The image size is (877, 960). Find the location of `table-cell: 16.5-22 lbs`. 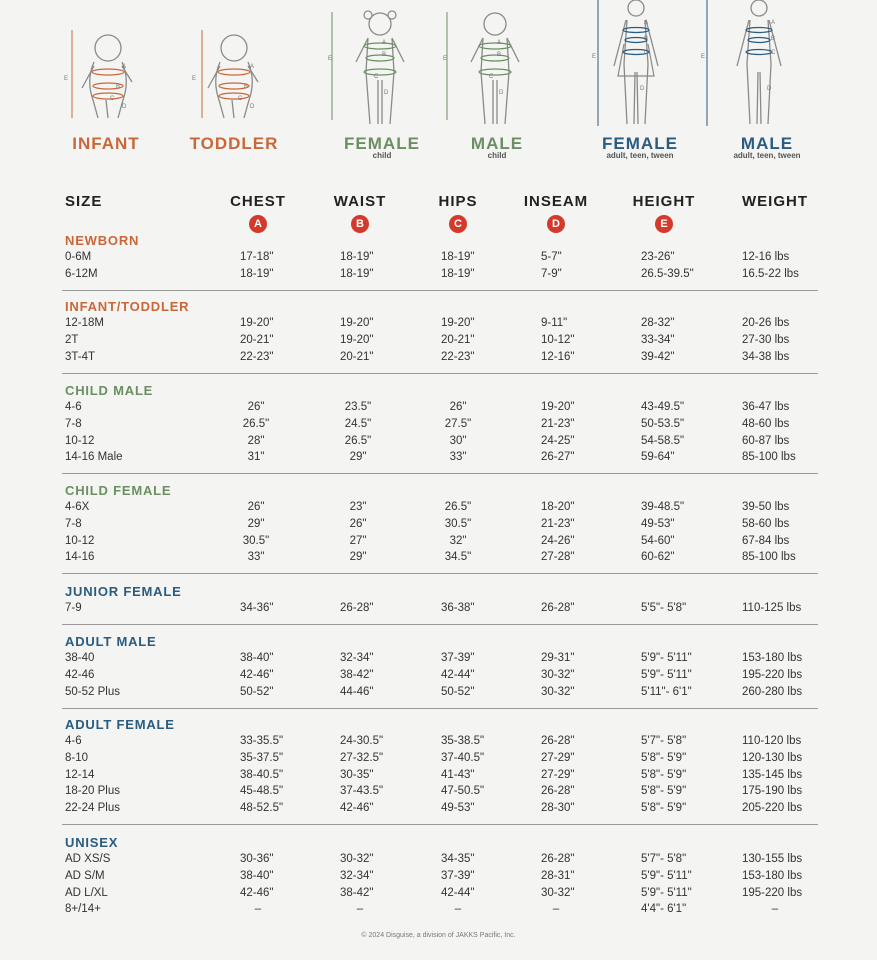

table-cell: 16.5-22 lbs is located at coordinates (770, 273).